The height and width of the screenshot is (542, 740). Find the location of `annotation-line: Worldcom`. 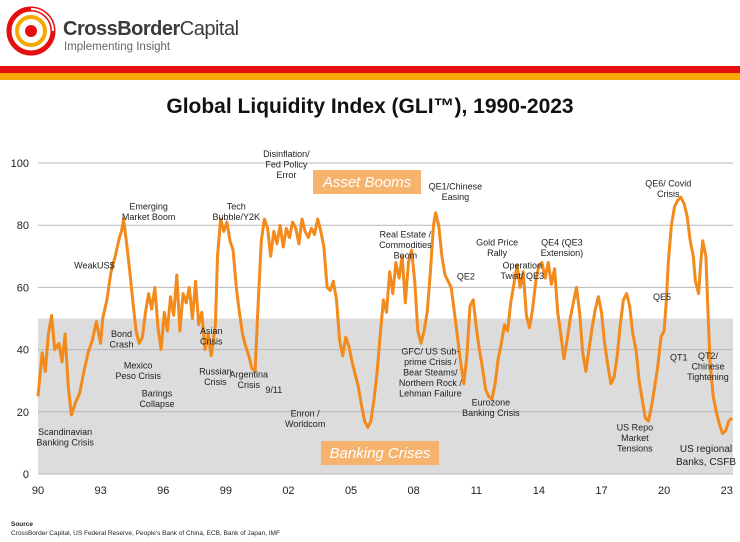

annotation-line: Worldcom is located at coordinates (305, 424).